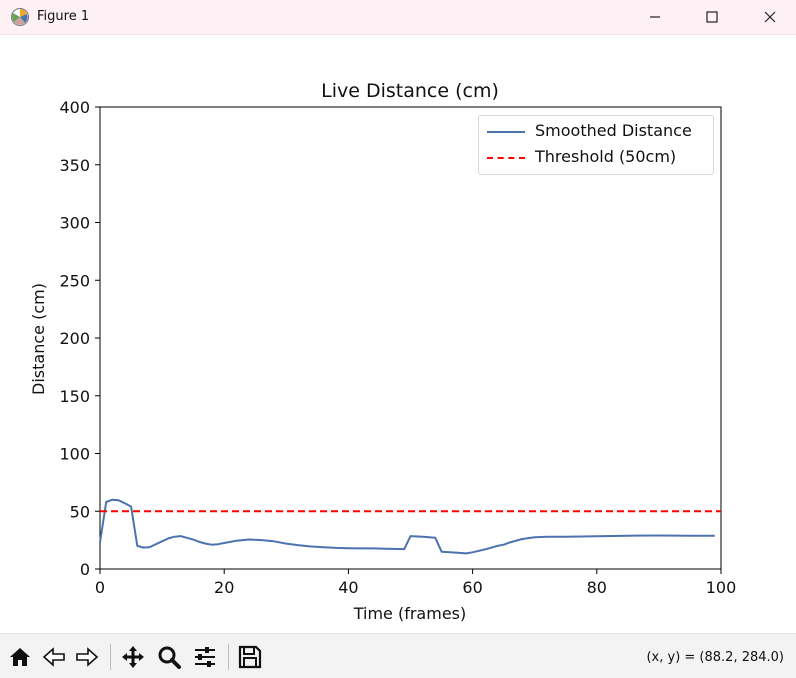  What do you see at coordinates (74, 223) in the screenshot?
I see `y-tick-label: 300` at bounding box center [74, 223].